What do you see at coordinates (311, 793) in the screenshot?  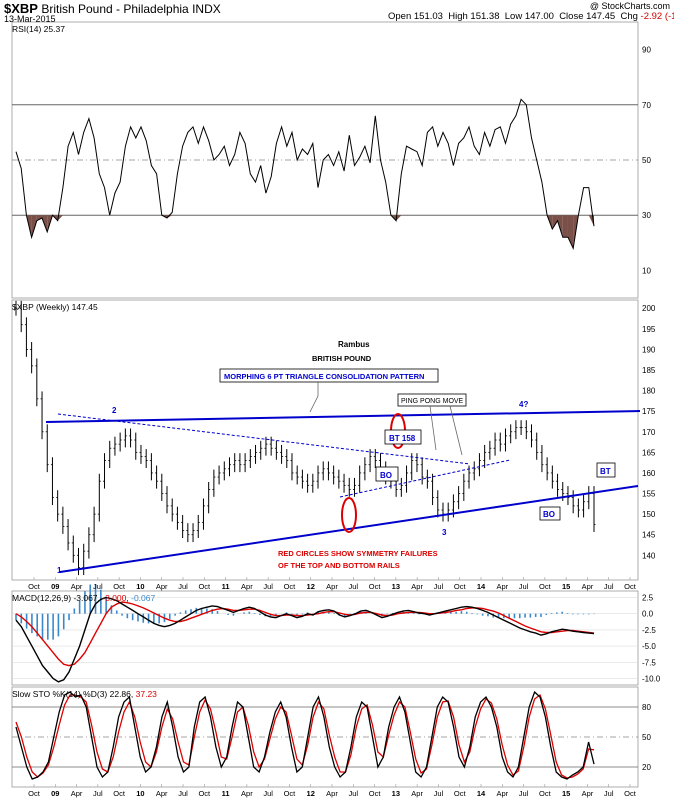 I see `sto-x-tick-label: 12` at bounding box center [311, 793].